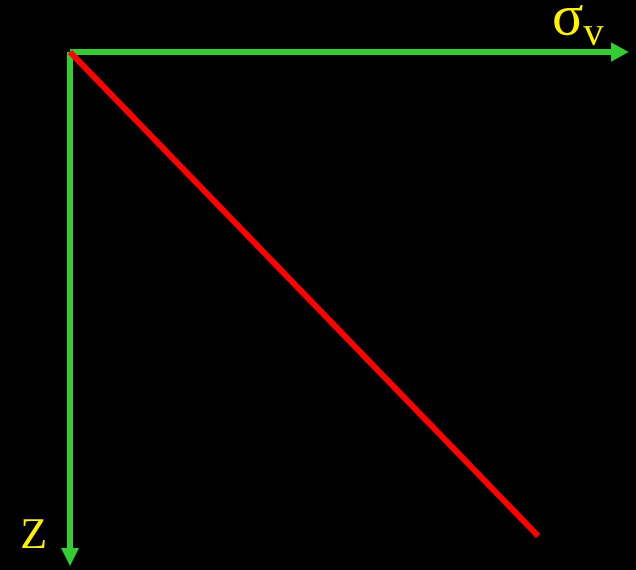  Describe the element at coordinates (33, 533) in the screenshot. I see `y-axis-title: Z` at that location.